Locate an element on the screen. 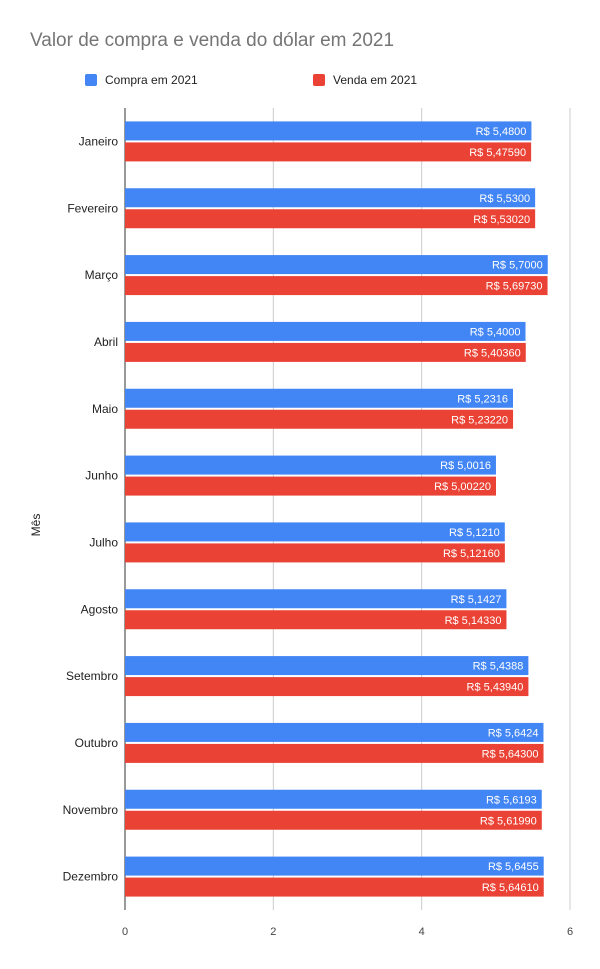 This screenshot has height=969, width=600. x-tick-label: 0 is located at coordinates (125, 932).